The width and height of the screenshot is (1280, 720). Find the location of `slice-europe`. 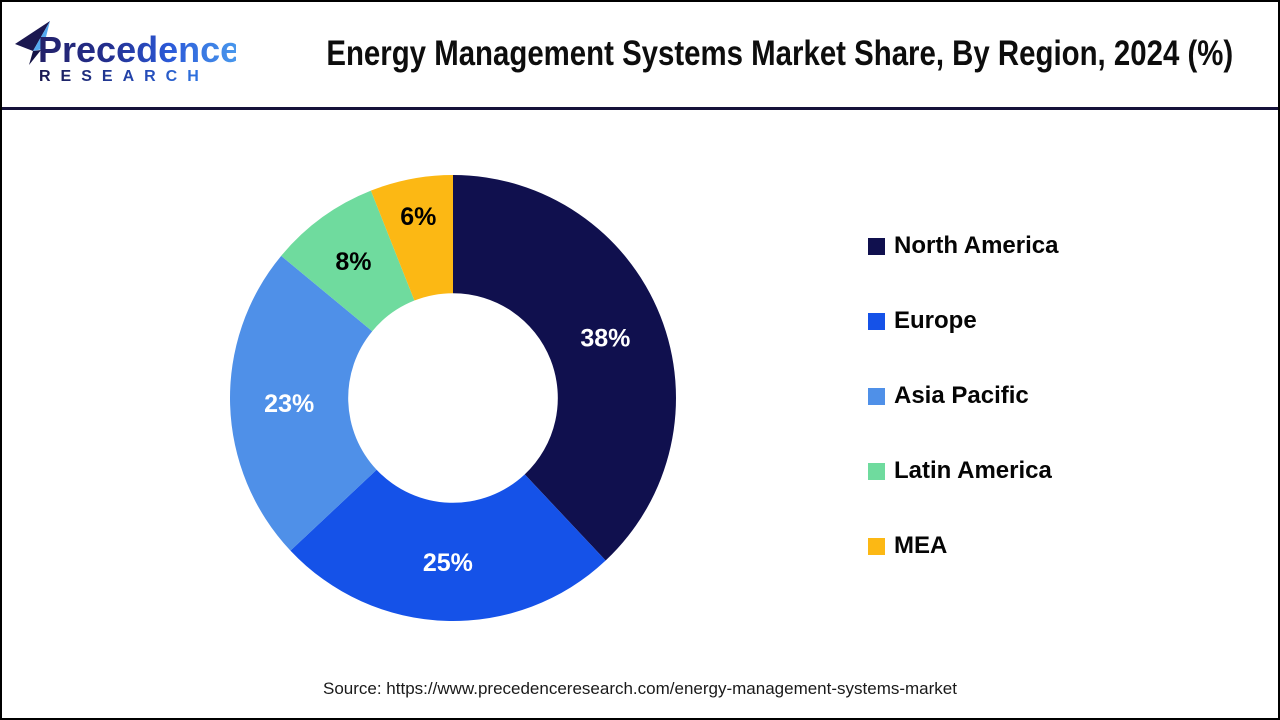

slice-europe is located at coordinates (448, 545).